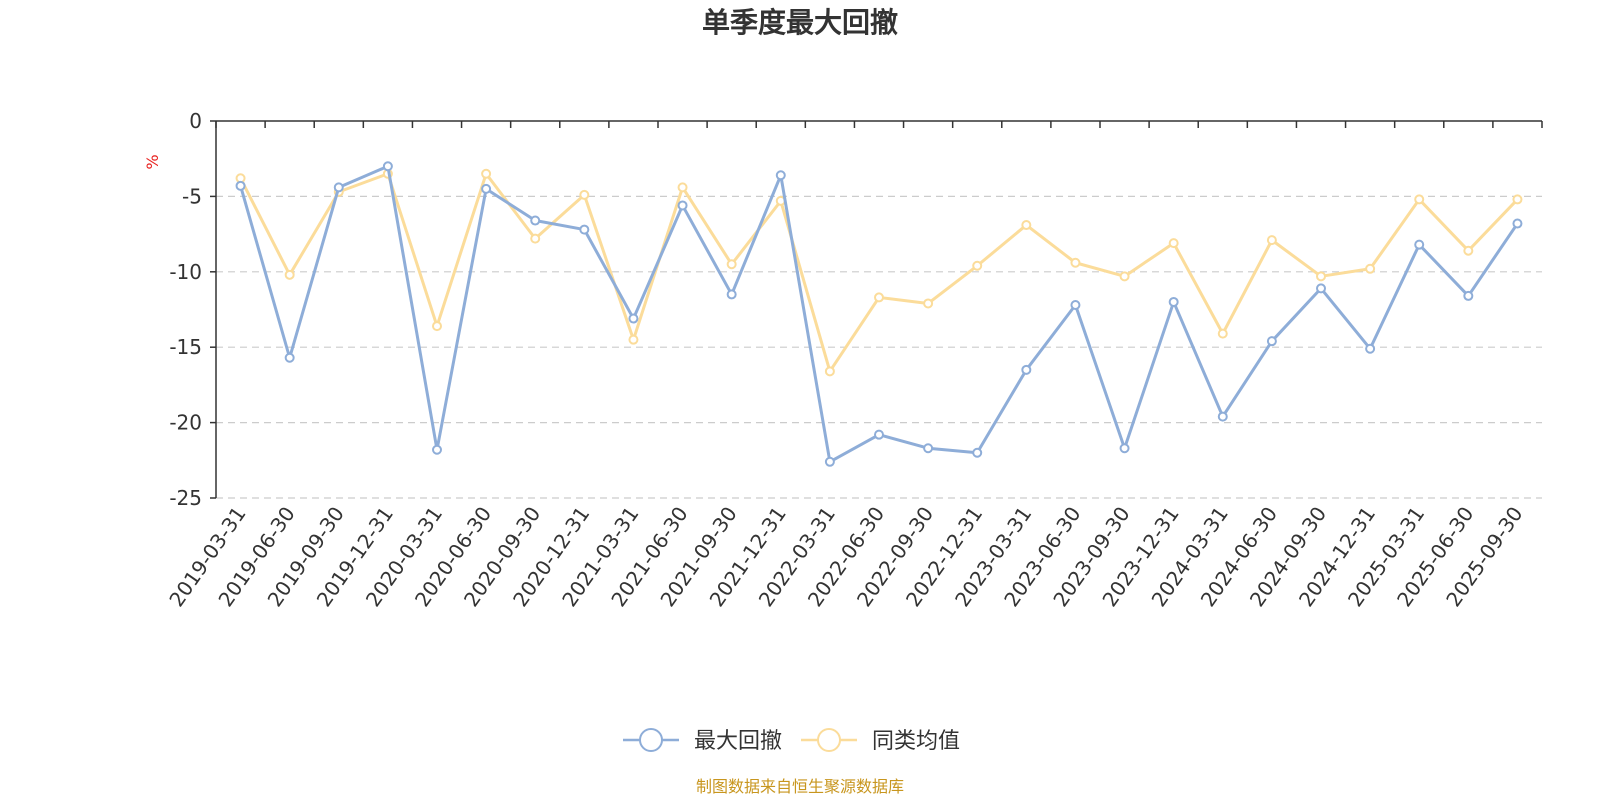 Image resolution: width=1600 pixels, height=800 pixels. I want to click on legend-item-0: 最大回撤, so click(702, 741).